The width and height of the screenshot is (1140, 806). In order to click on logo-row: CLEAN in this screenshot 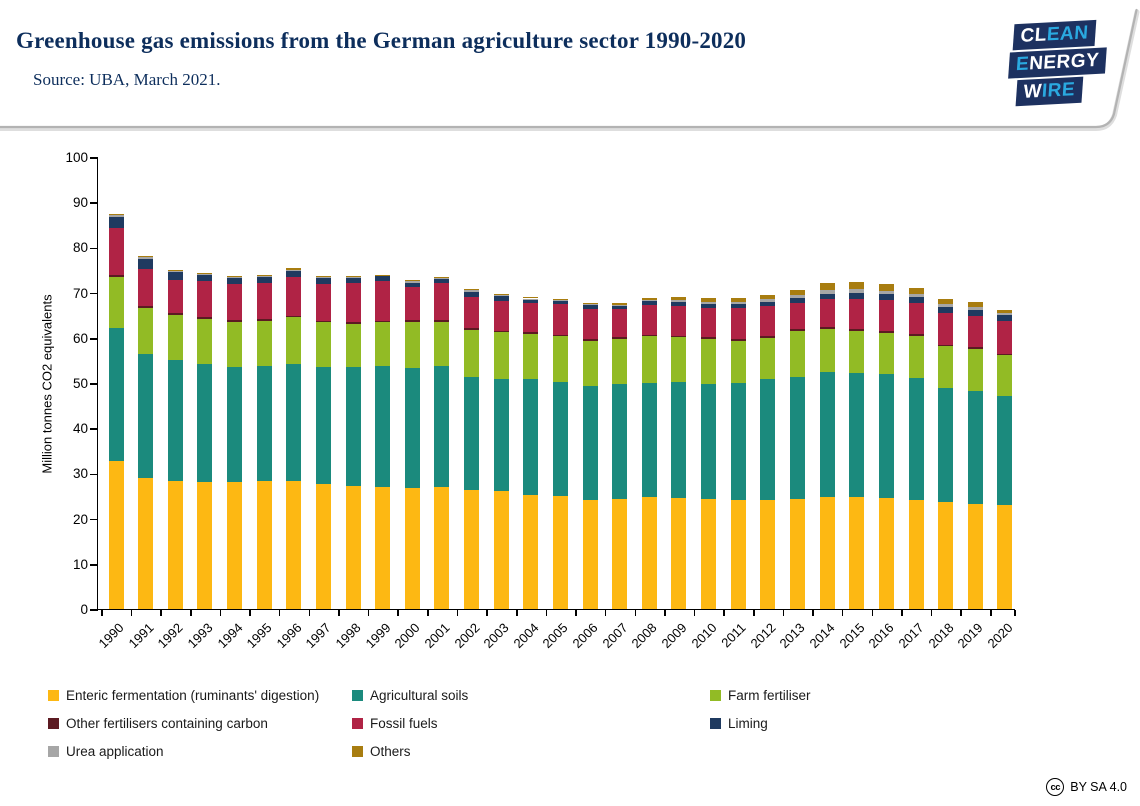, I will do `click(1054, 35)`.